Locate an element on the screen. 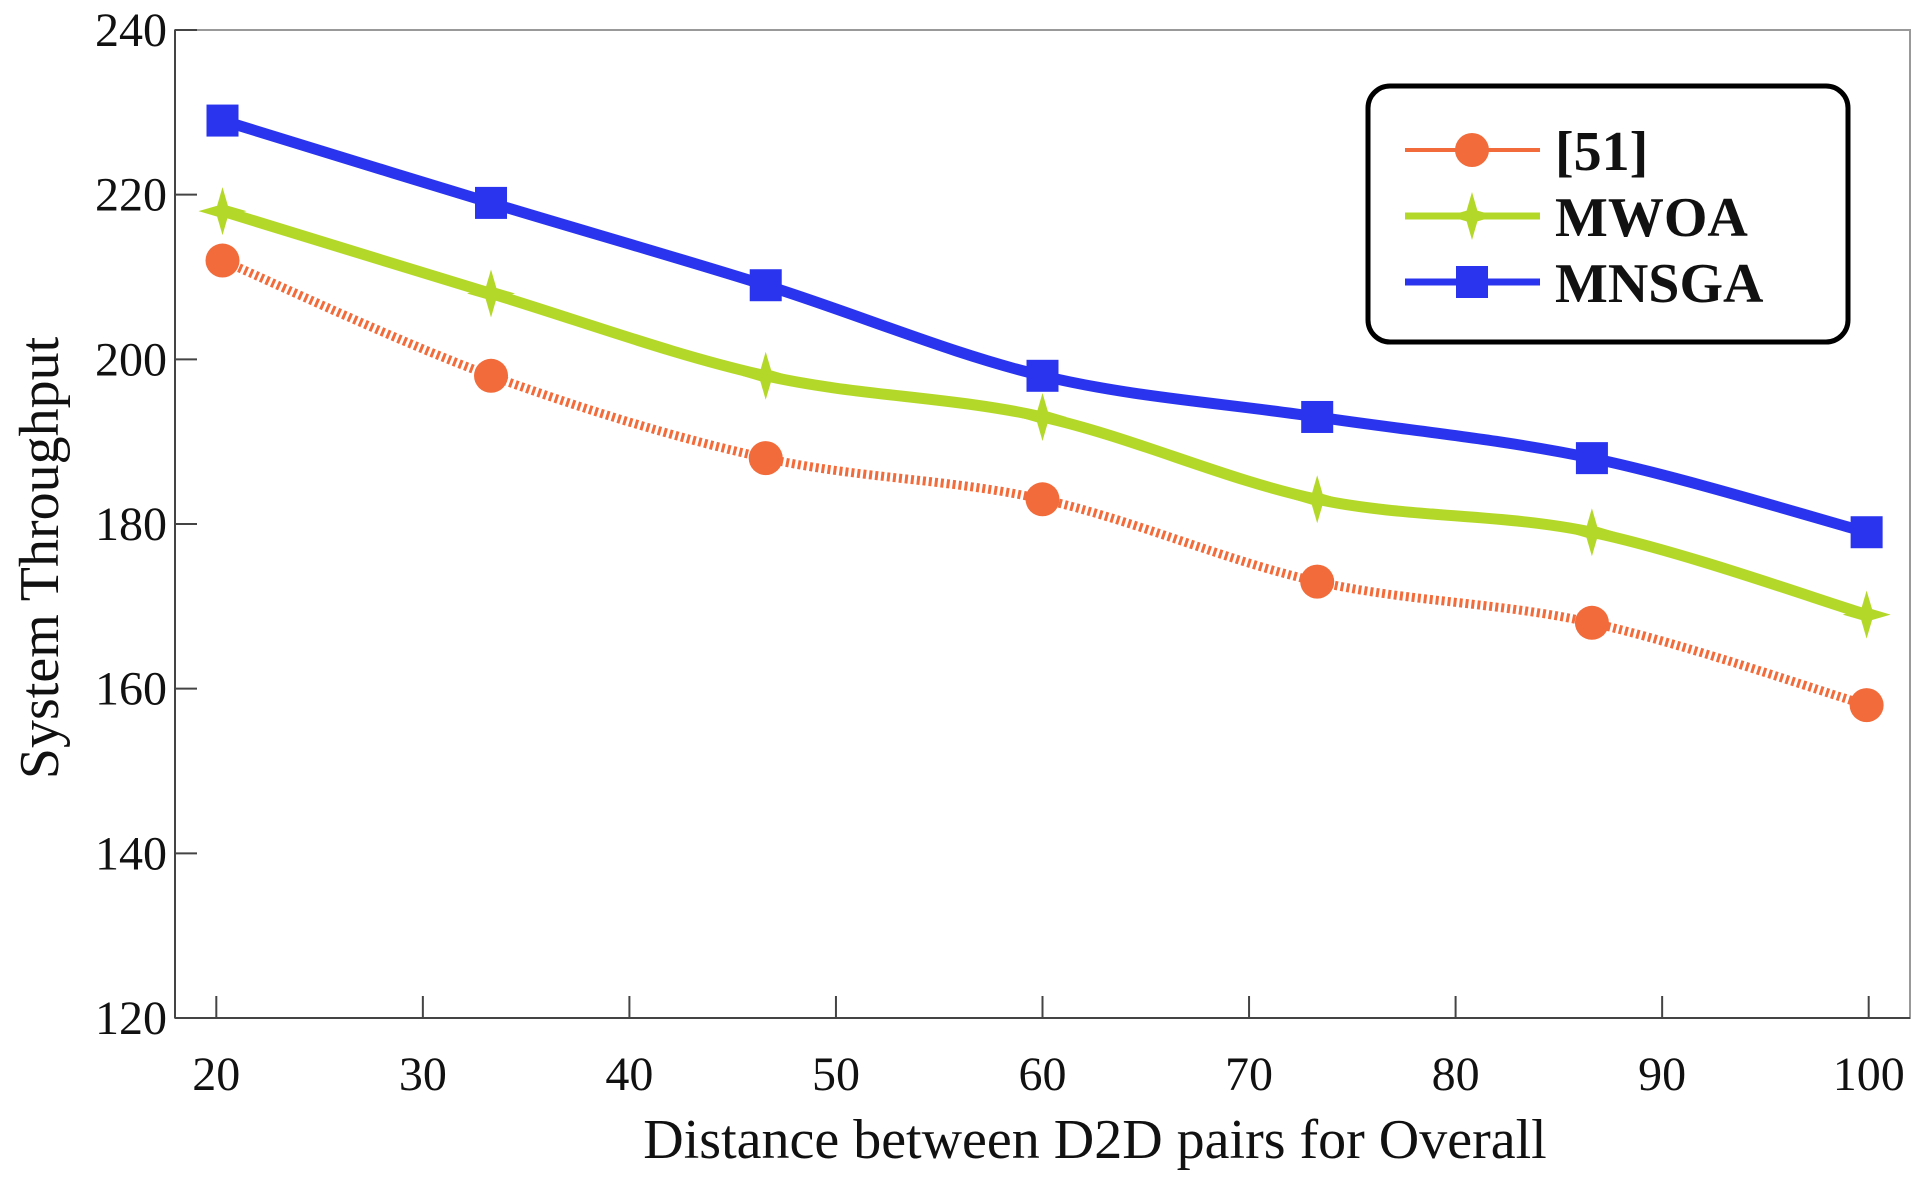 Image resolution: width=1927 pixels, height=1180 pixels. y-tick-label: 180 is located at coordinates (131, 524).